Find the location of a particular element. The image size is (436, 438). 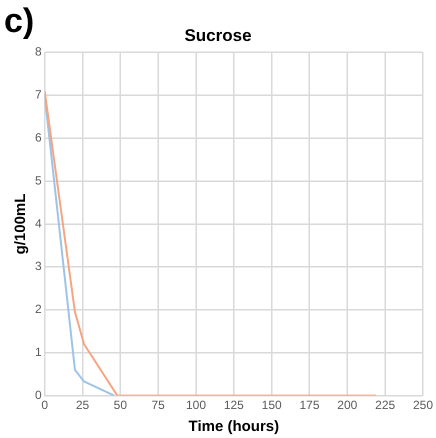

x-tick-label: 225 is located at coordinates (385, 405).